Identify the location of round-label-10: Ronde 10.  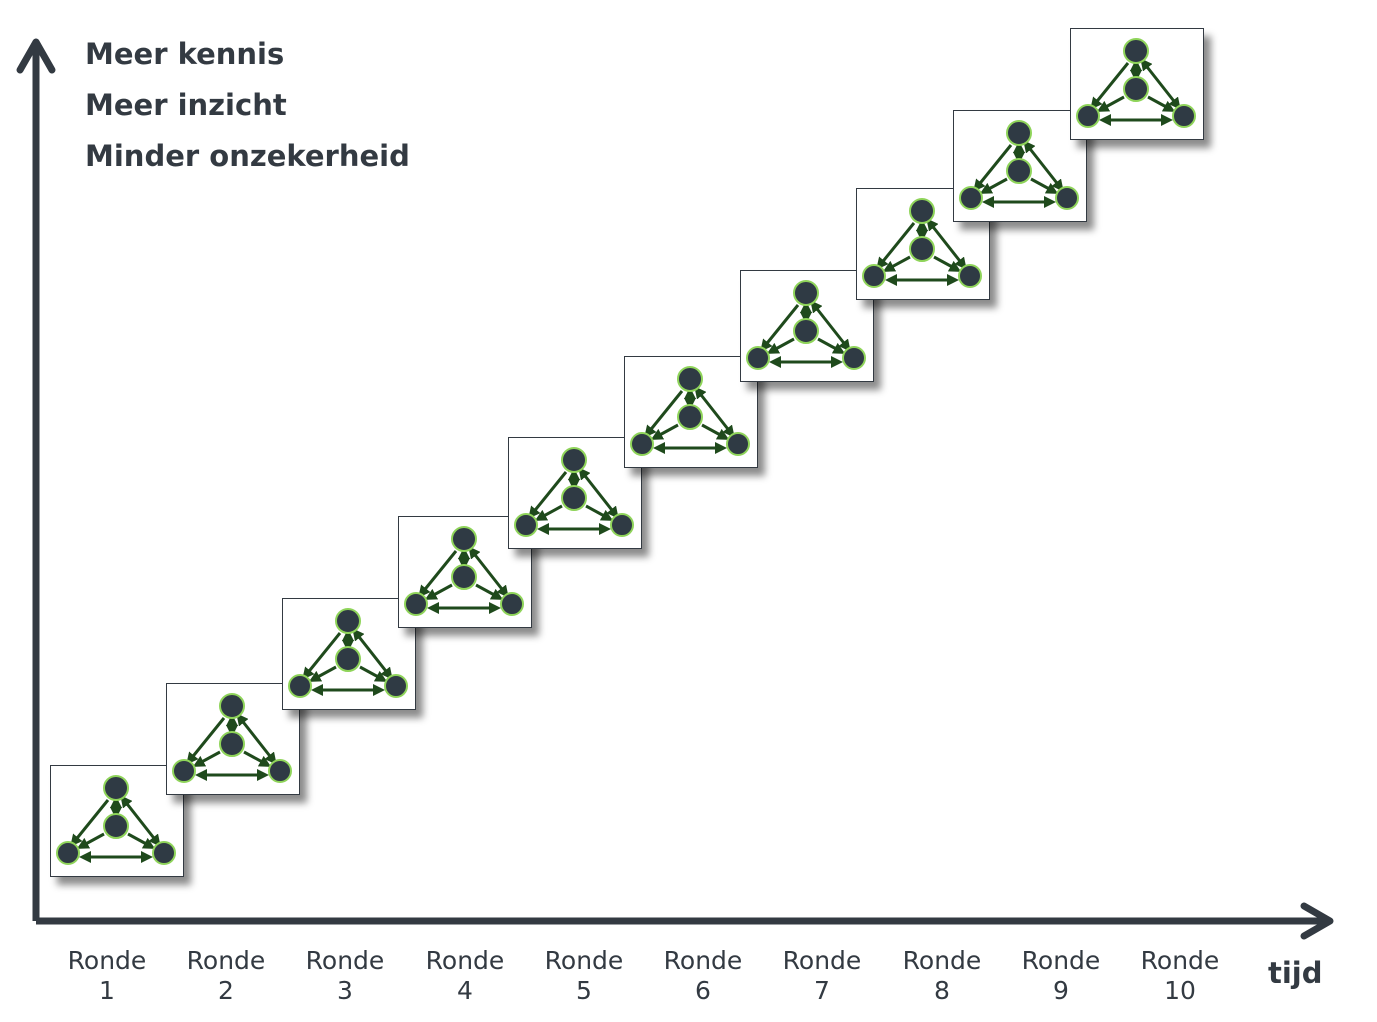
(1180, 975).